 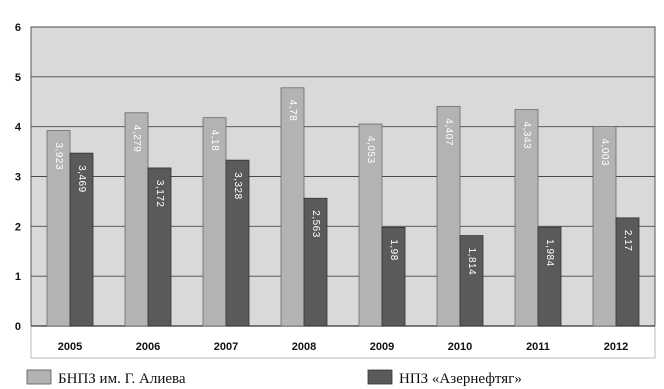 What do you see at coordinates (343, 342) in the screenshot?
I see `x-axis-band` at bounding box center [343, 342].